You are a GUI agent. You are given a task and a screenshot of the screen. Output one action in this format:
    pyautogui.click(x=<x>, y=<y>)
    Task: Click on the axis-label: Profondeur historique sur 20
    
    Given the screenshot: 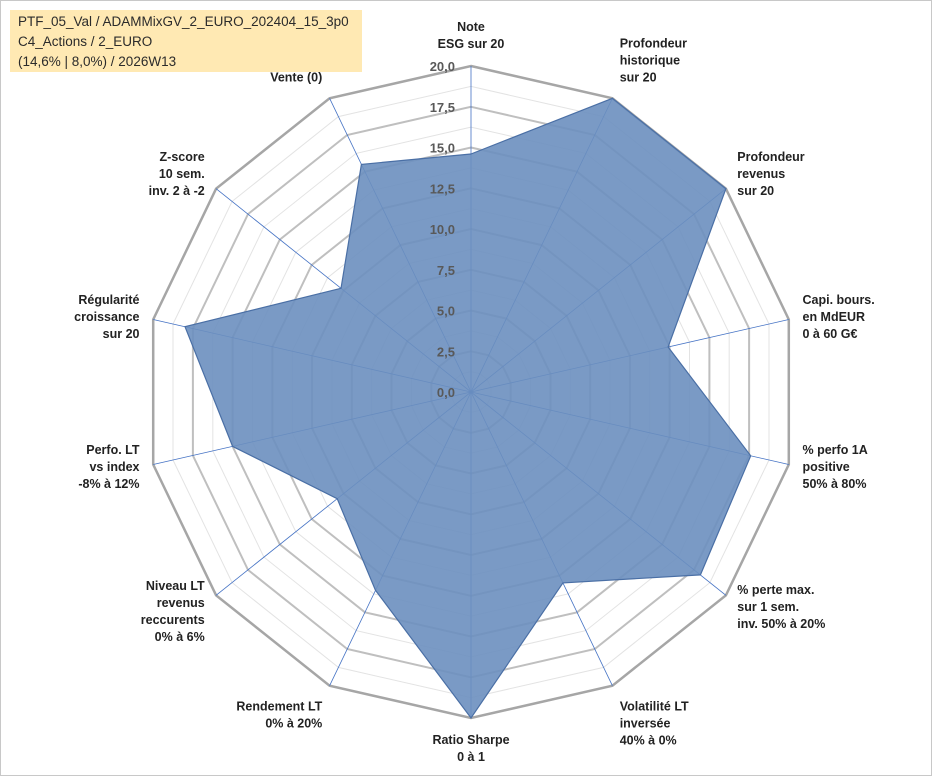 What is the action you would take?
    pyautogui.click(x=653, y=61)
    